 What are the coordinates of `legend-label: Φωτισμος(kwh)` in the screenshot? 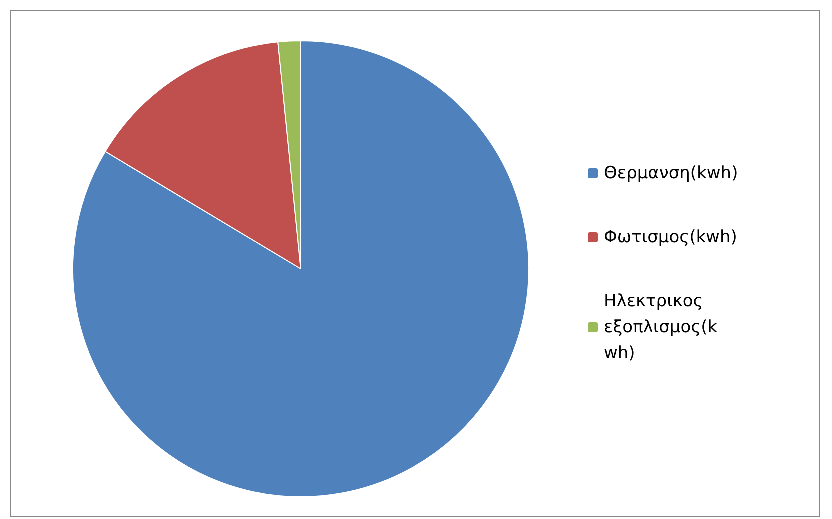 It's located at (671, 238).